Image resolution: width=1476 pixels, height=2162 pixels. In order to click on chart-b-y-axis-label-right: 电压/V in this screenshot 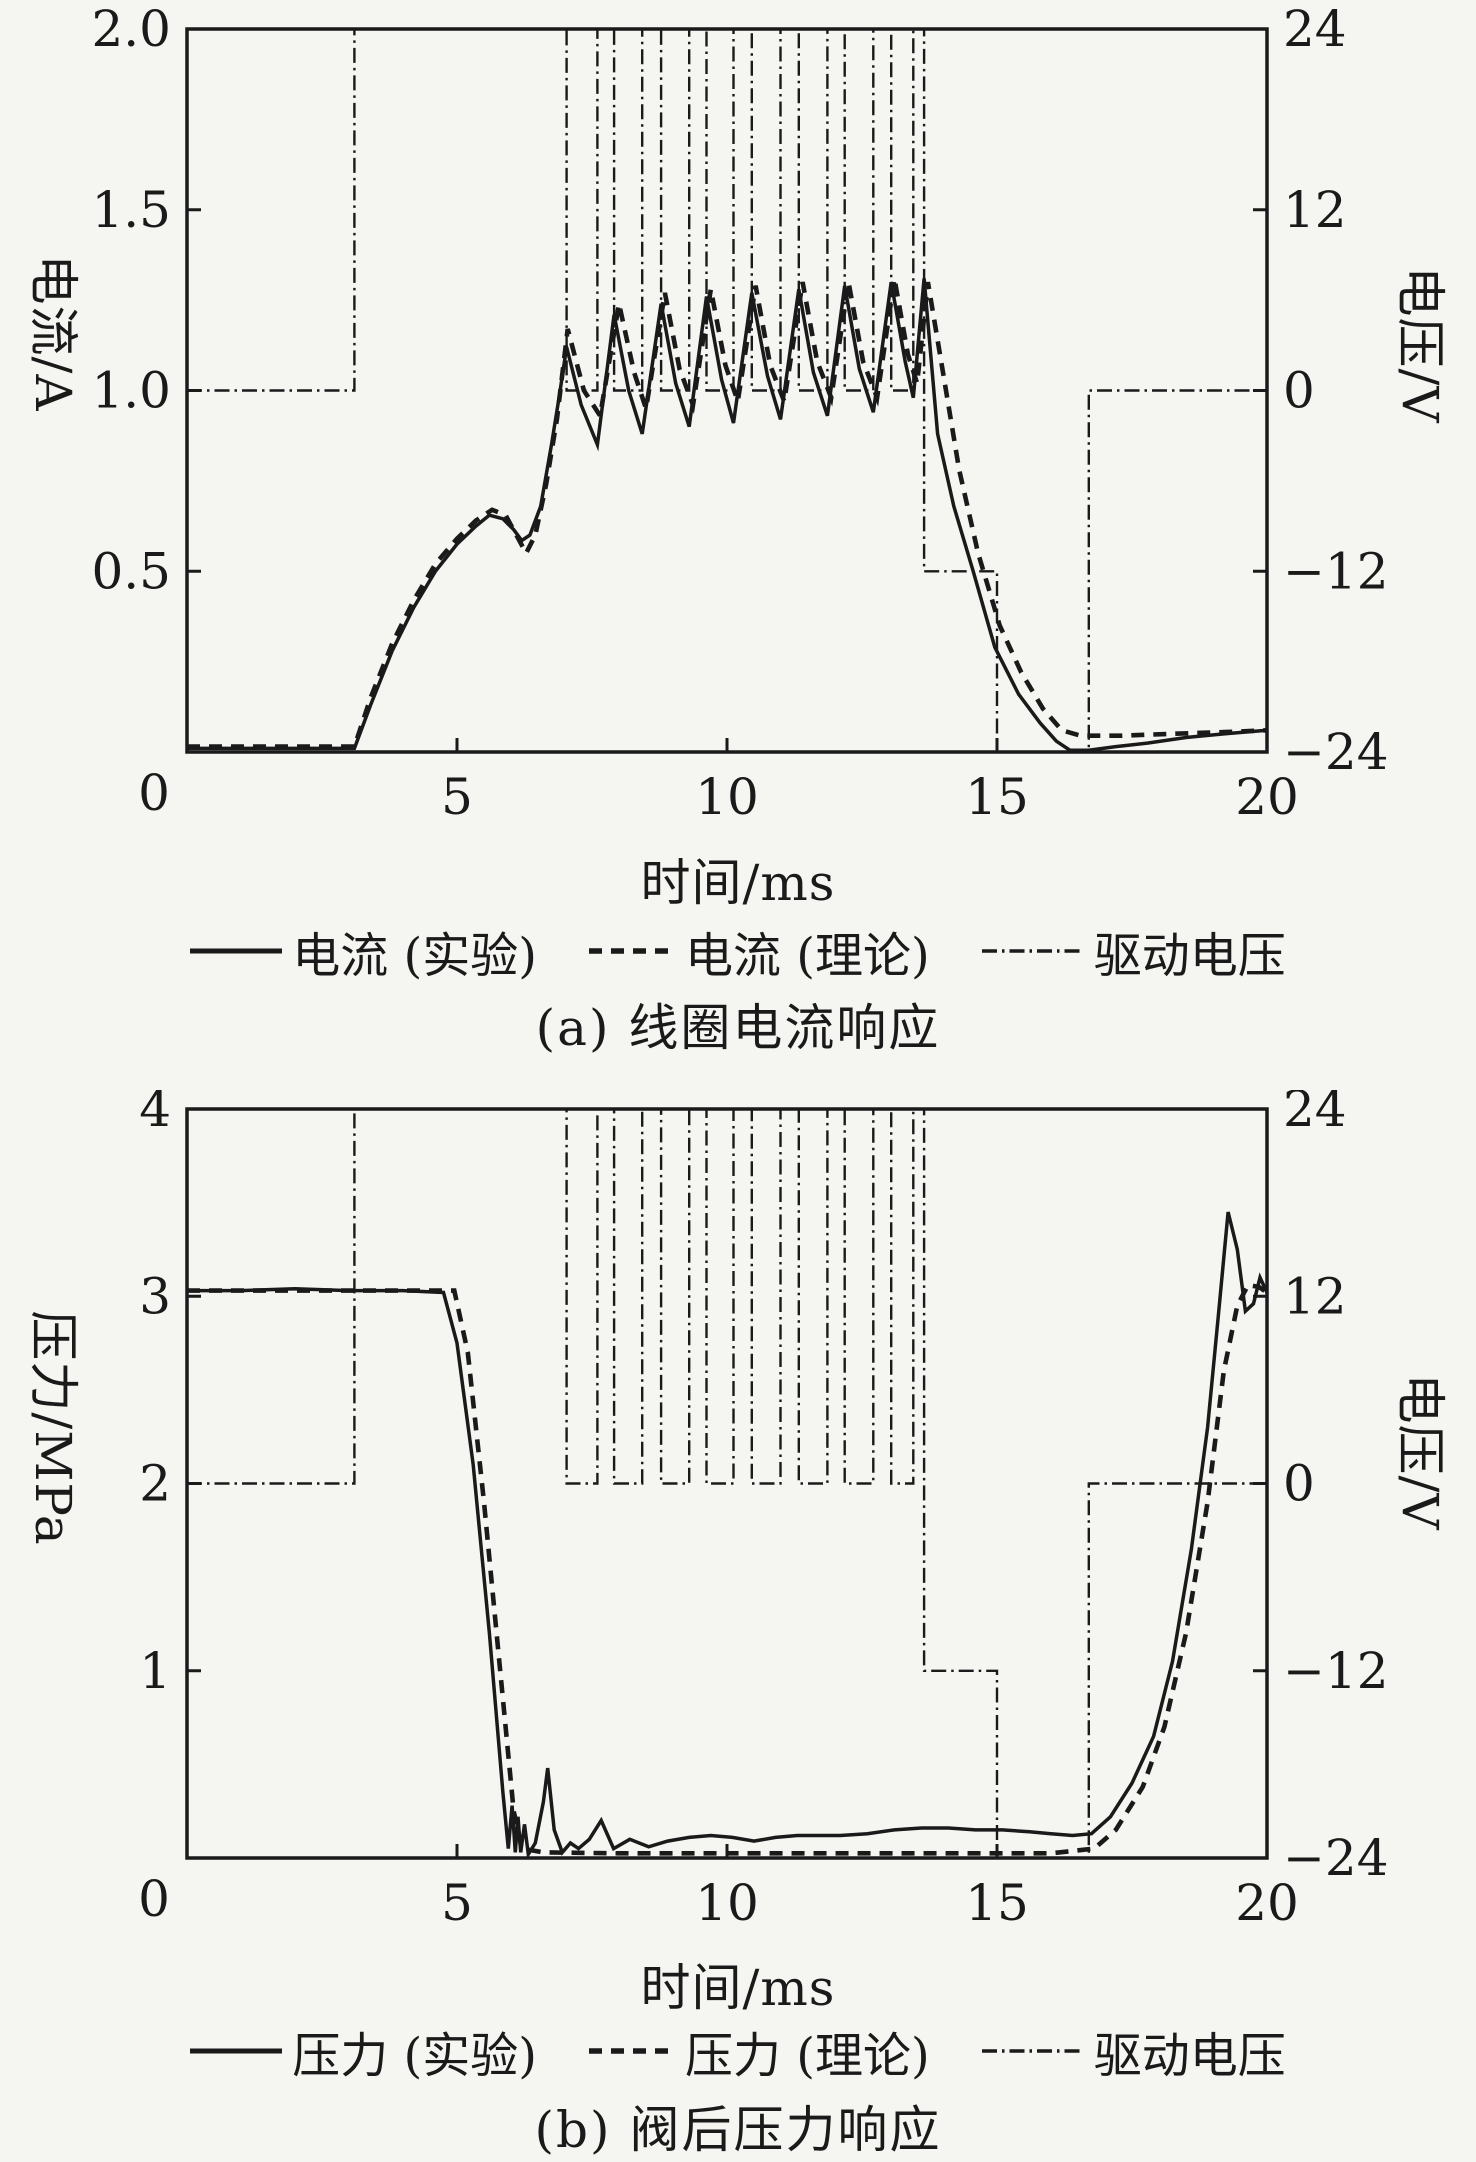, I will do `click(1420, 1452)`.